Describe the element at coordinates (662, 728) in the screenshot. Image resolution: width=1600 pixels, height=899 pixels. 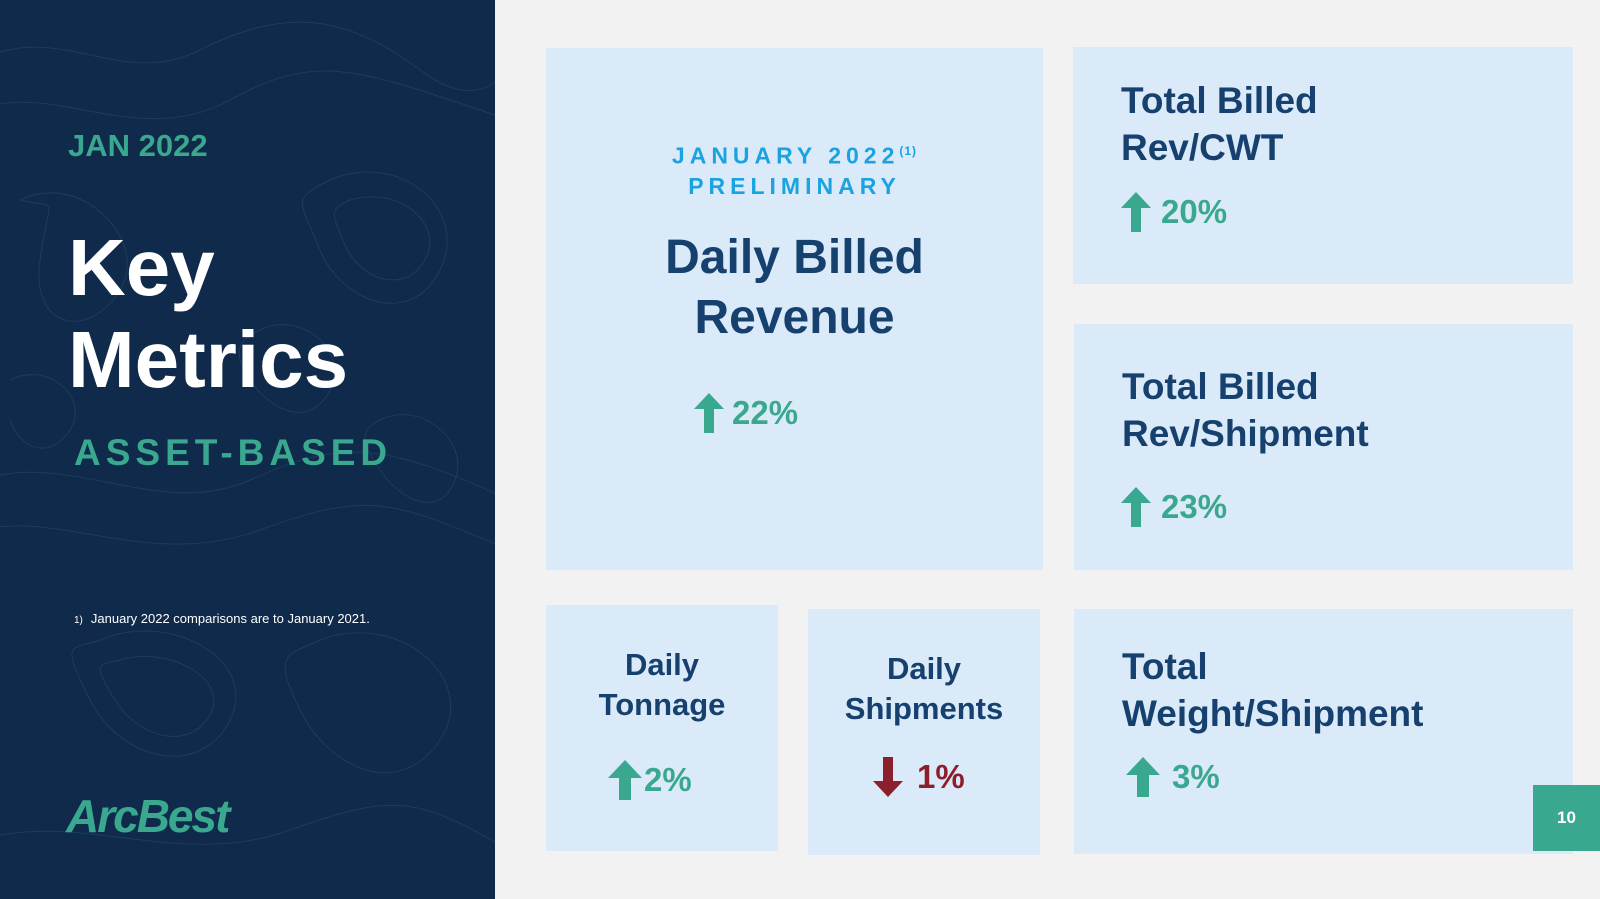
I see `daily-tonnage-card: Daily Tonnage 2%` at that location.